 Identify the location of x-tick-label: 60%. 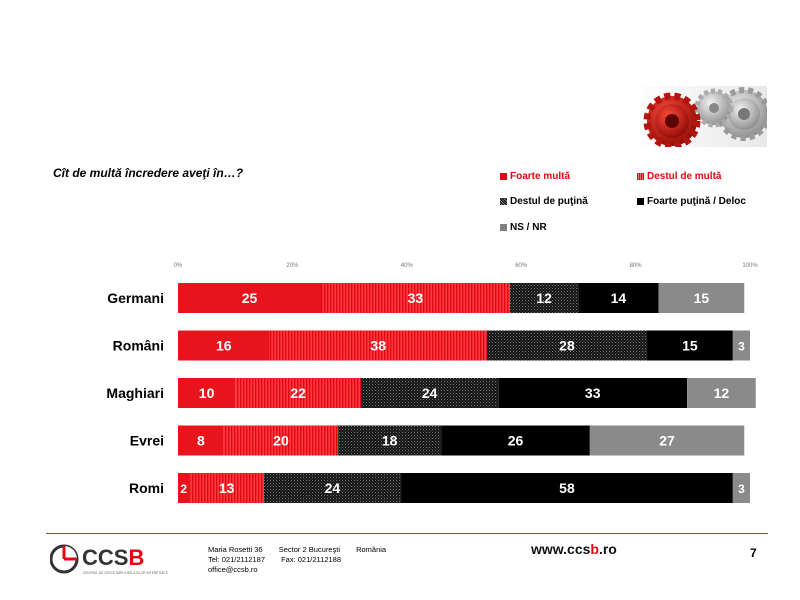
(521, 266).